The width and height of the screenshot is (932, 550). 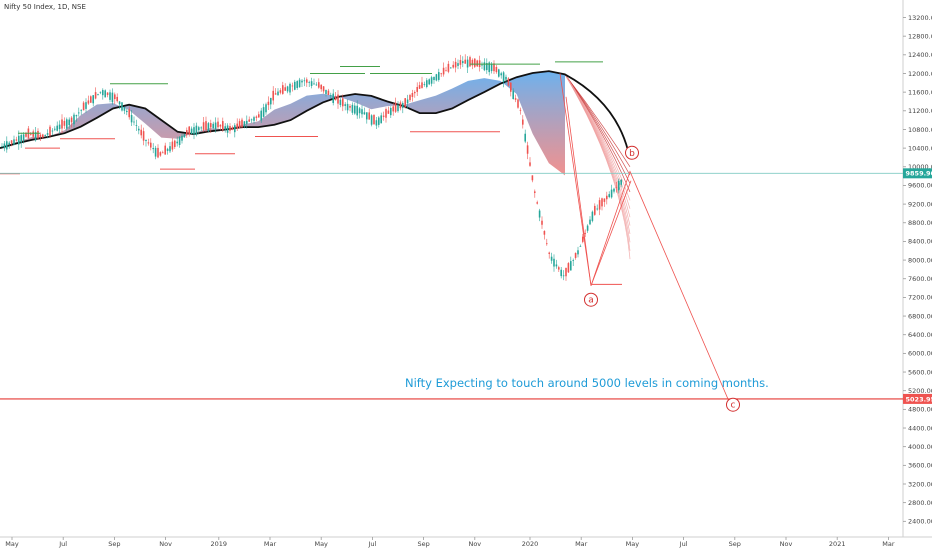 What do you see at coordinates (12, 544) in the screenshot?
I see `x-tick-label: May` at bounding box center [12, 544].